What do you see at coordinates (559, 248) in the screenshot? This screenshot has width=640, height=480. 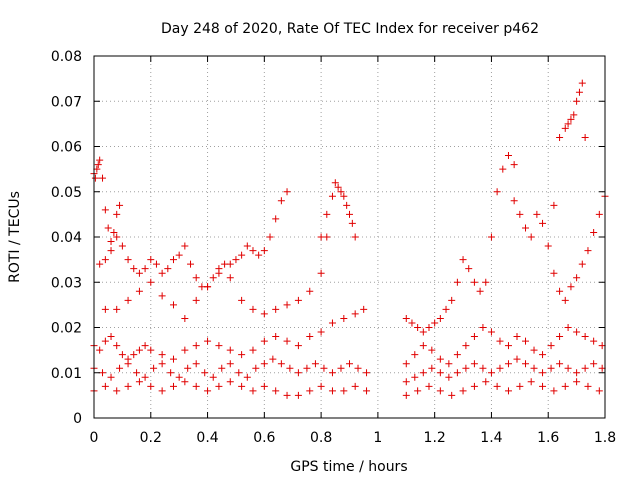 I see `series-arc9` at bounding box center [559, 248].